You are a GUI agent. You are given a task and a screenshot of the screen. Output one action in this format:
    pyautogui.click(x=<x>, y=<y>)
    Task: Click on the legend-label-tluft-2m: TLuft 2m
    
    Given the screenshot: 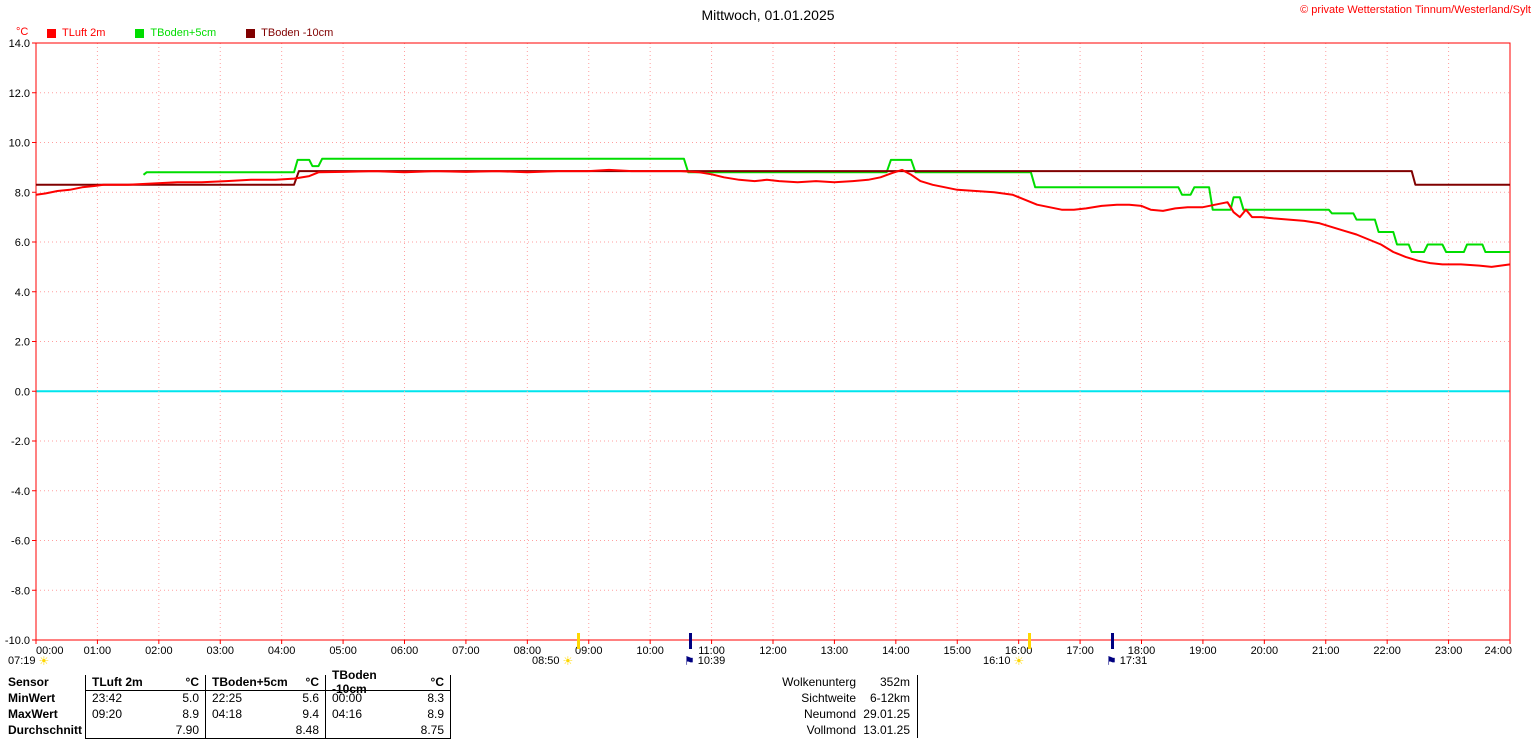 What is the action you would take?
    pyautogui.click(x=84, y=33)
    